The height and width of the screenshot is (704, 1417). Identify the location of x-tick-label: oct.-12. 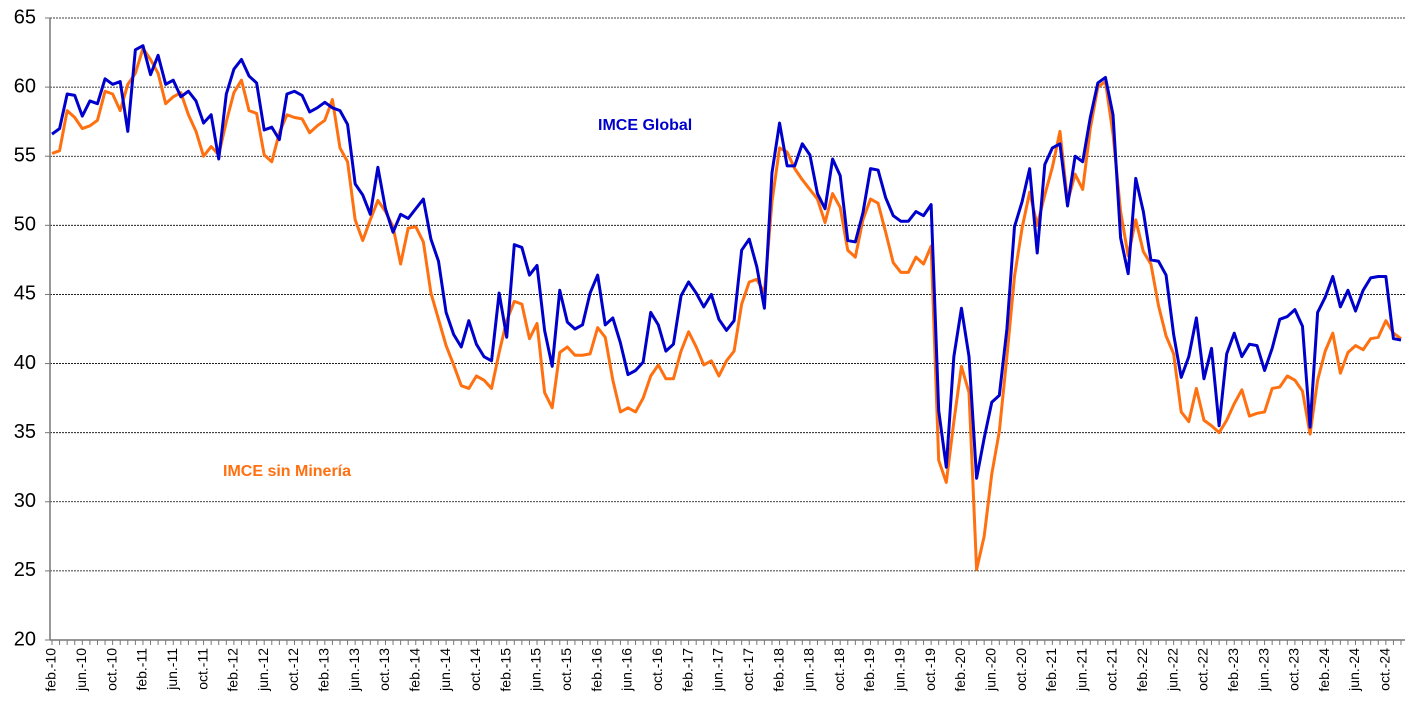
(293, 669).